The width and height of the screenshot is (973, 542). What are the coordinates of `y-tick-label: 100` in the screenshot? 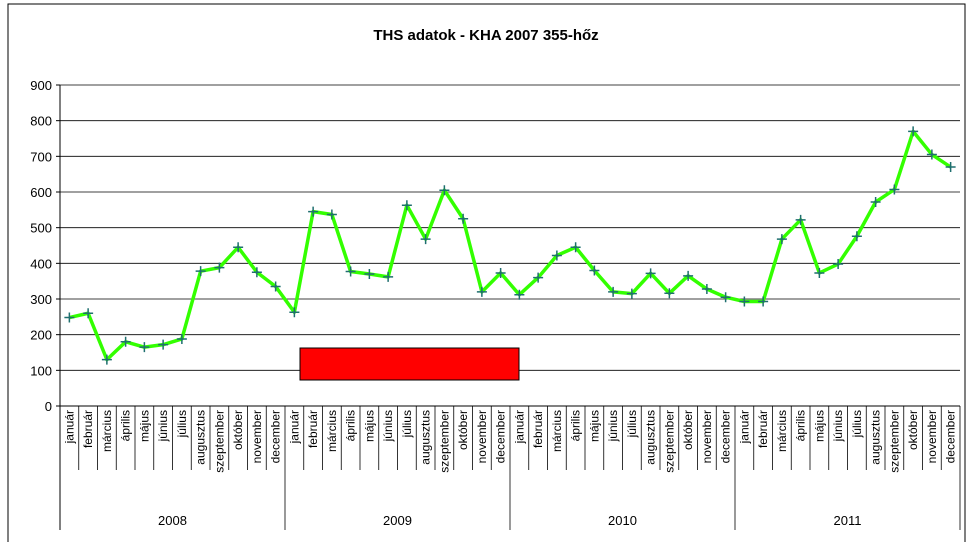 It's located at (41, 370).